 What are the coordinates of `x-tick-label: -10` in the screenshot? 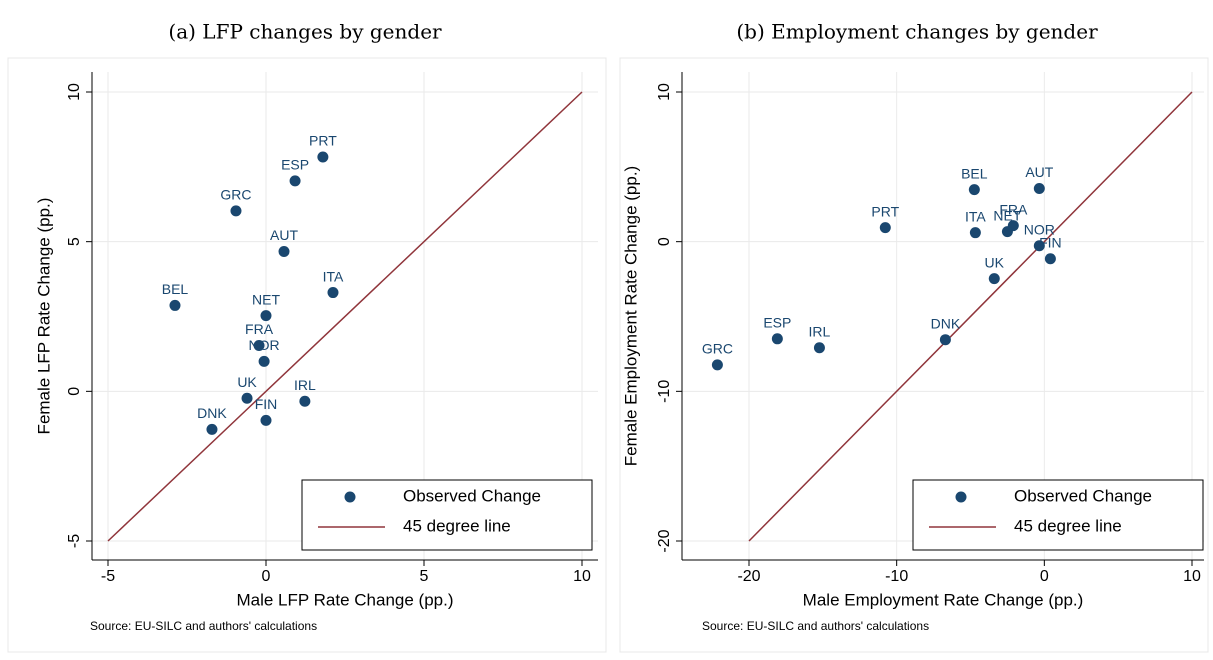 It's located at (896, 576).